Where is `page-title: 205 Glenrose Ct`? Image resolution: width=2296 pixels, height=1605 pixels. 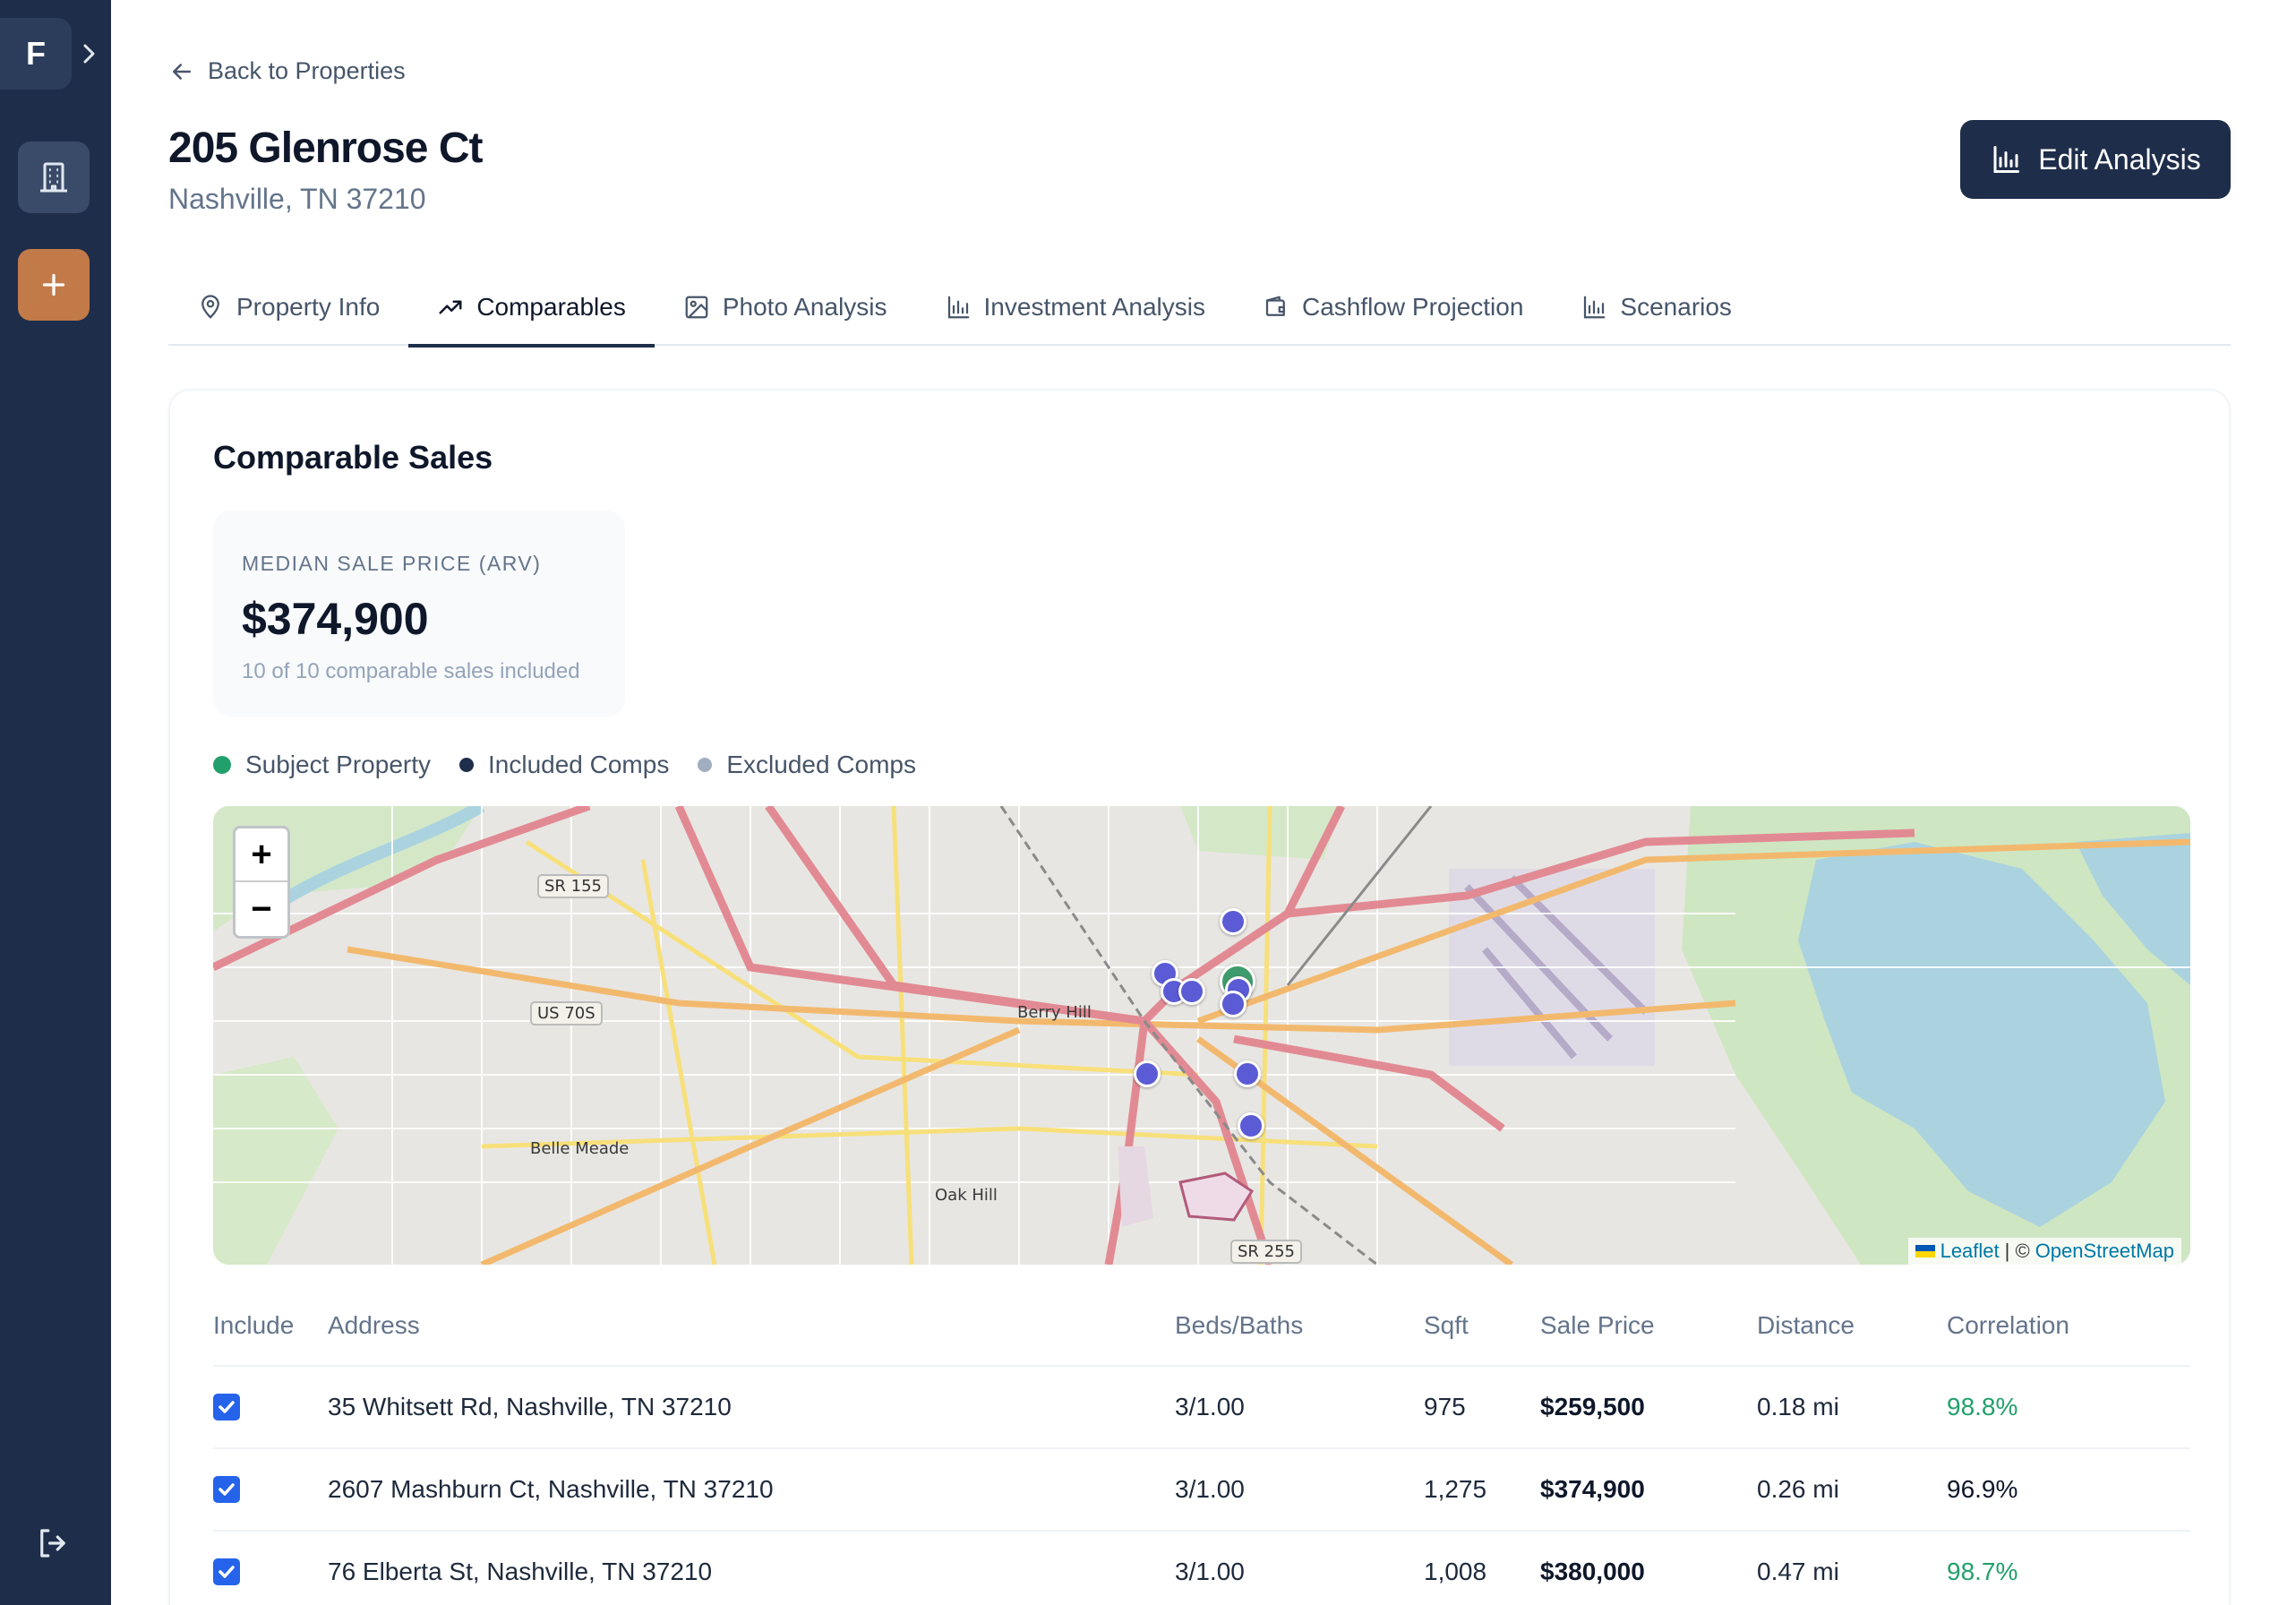 page-title: 205 Glenrose Ct is located at coordinates (325, 148).